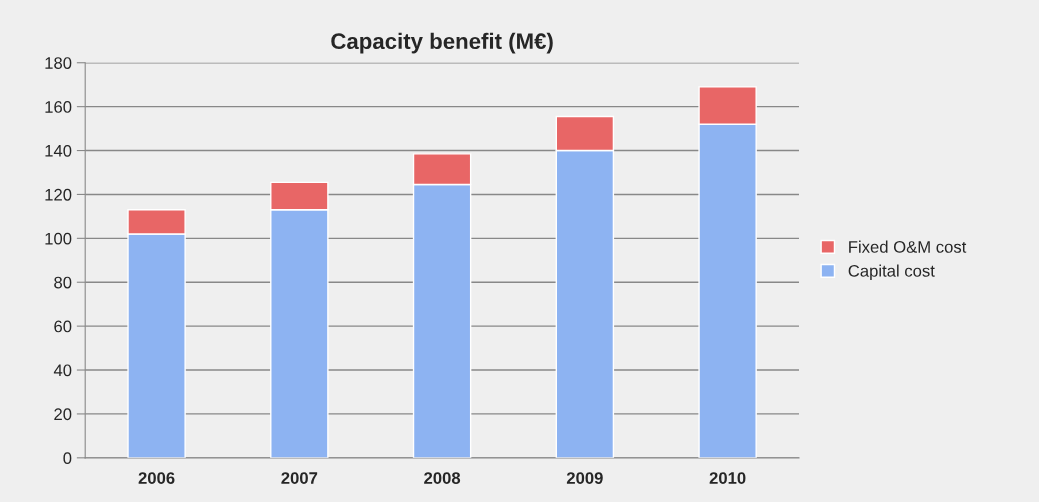  Describe the element at coordinates (67, 458) in the screenshot. I see `y-tick-label: 0` at that location.